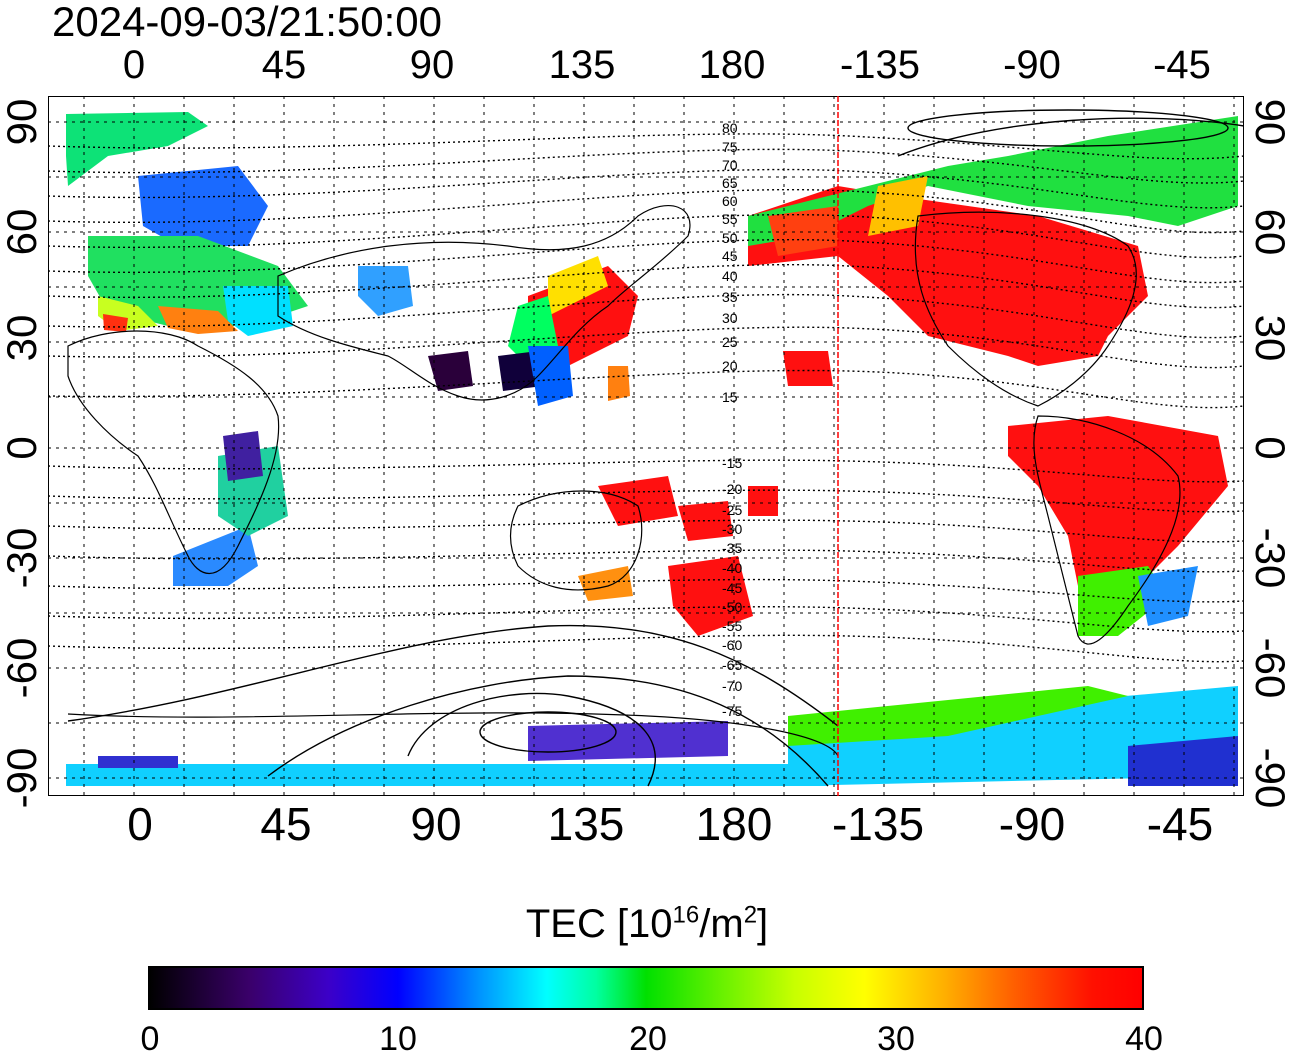 The image size is (1294, 1058). I want to click on bottom-lon-tick: 135, so click(586, 824).